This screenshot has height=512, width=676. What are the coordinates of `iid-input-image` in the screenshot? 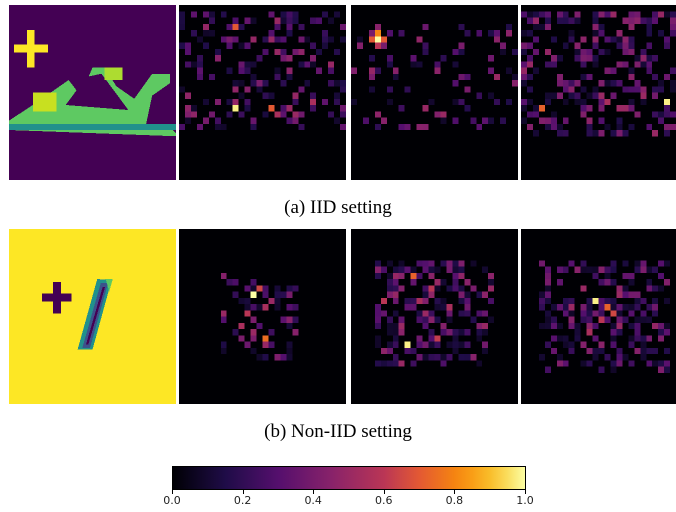 It's located at (92, 92).